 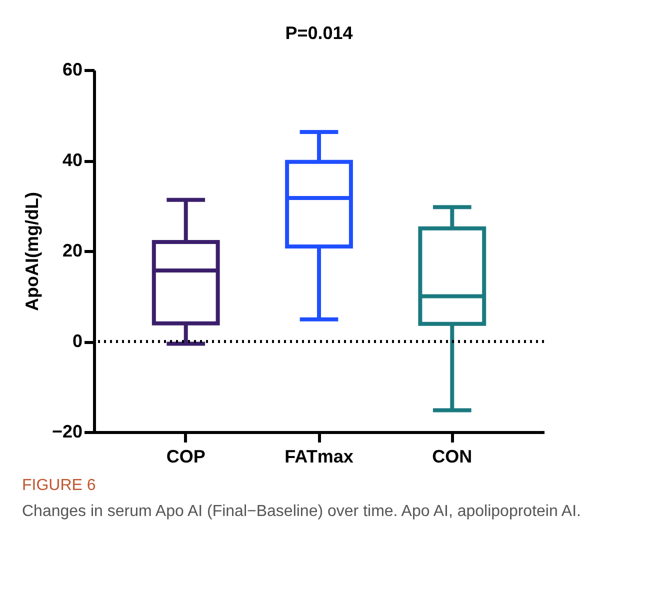 I want to click on caption: FIGURE 6, so click(x=59, y=486).